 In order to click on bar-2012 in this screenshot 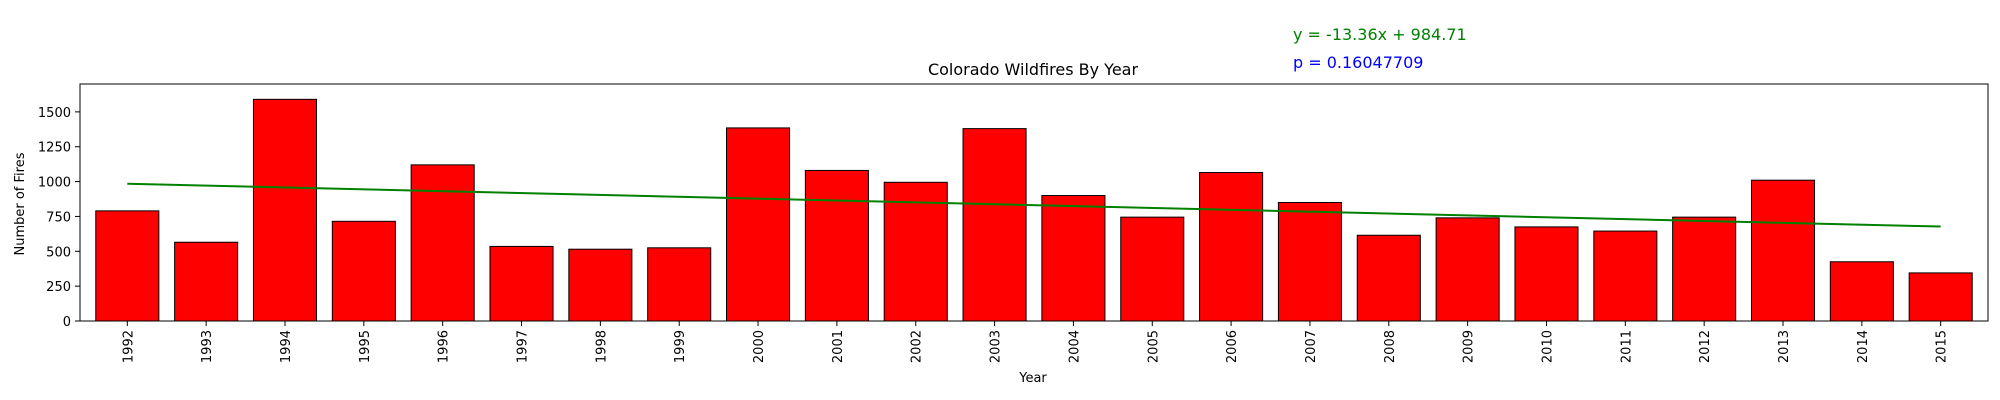, I will do `click(1704, 269)`.